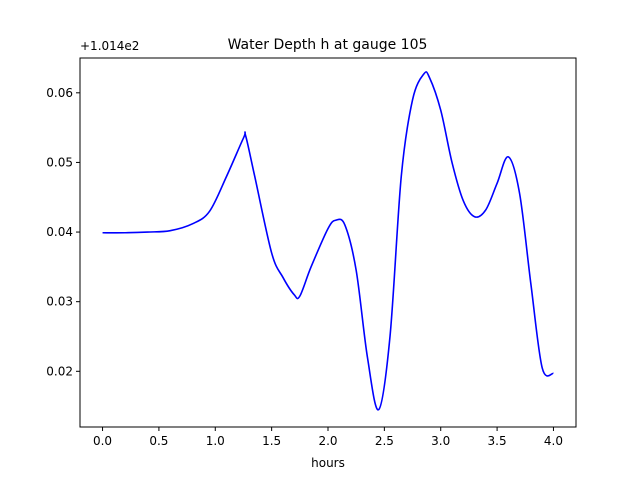 The height and width of the screenshot is (480, 640). I want to click on y-tick-label: 0.05, so click(59, 162).